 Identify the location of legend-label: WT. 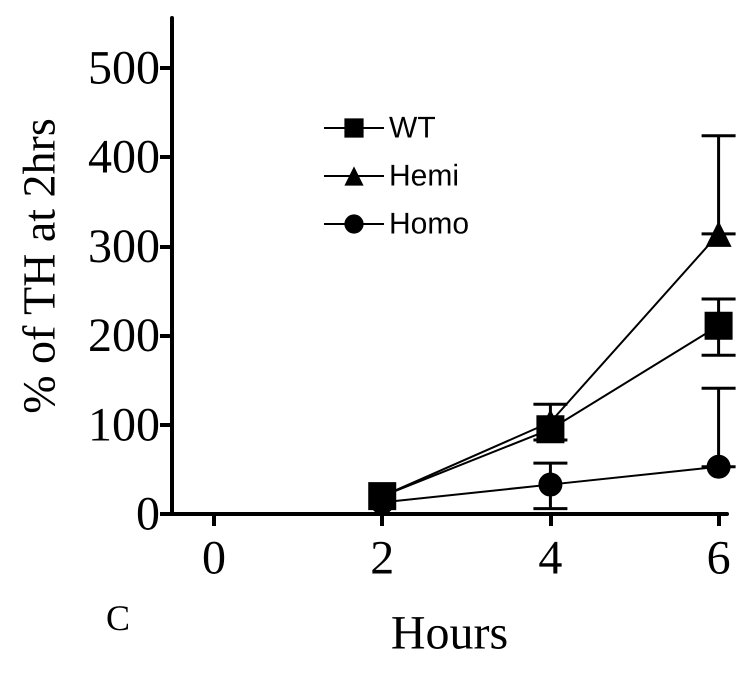
(412, 128).